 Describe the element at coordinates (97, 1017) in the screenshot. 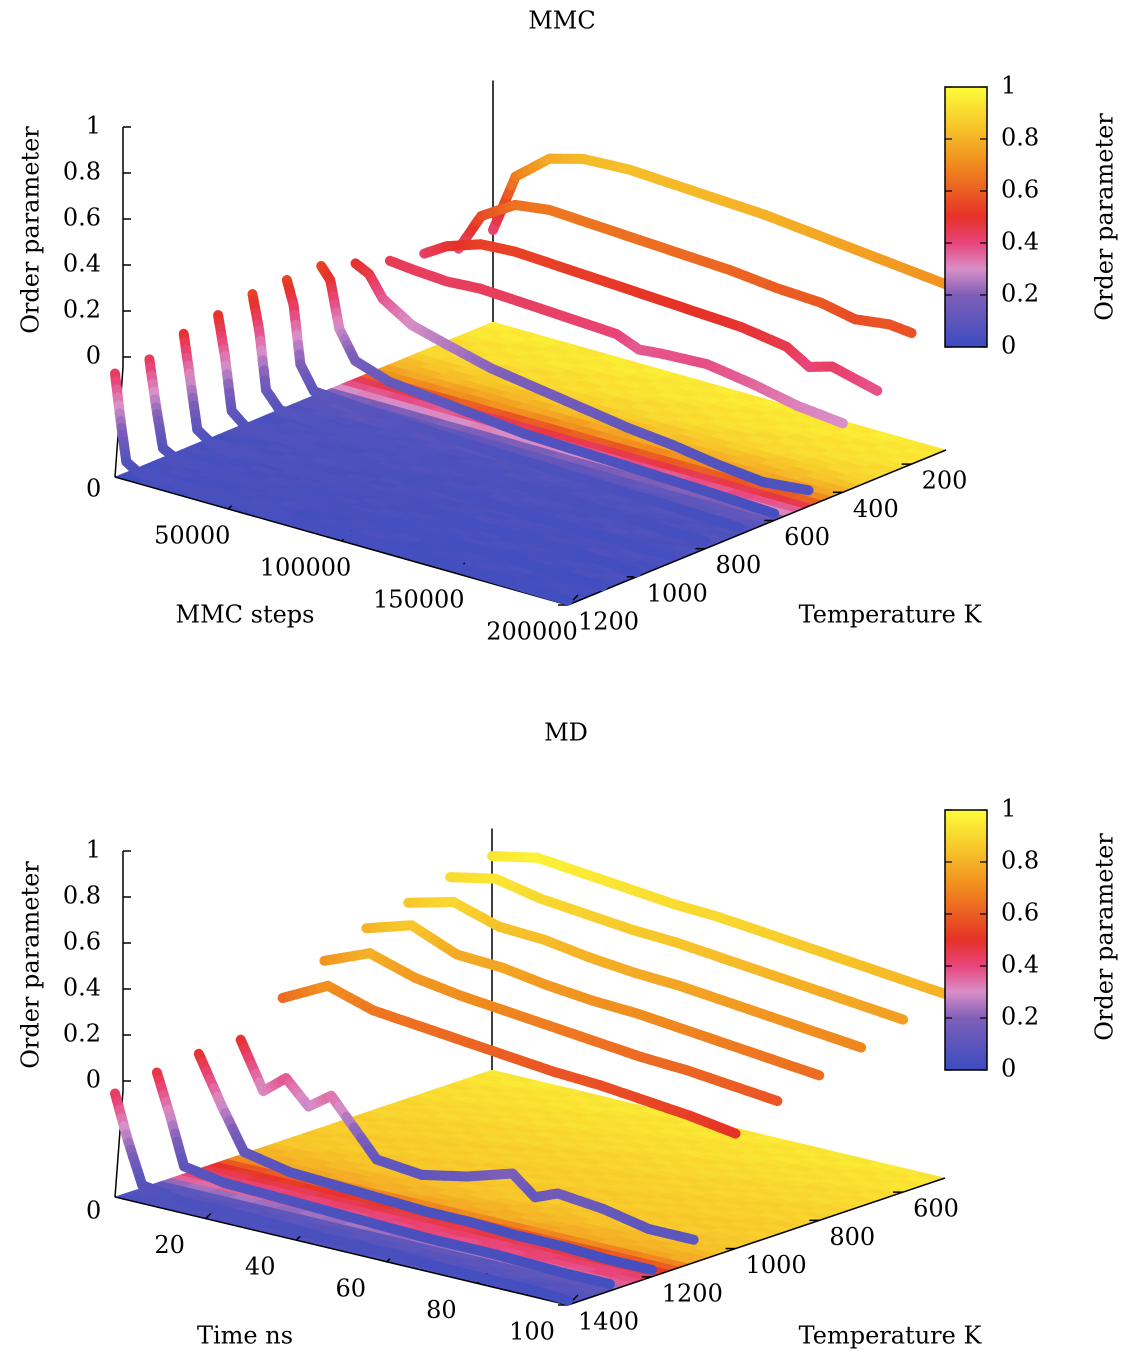

I see `z-axis: 0 0.2 0.4 0.6 0.8 1` at that location.